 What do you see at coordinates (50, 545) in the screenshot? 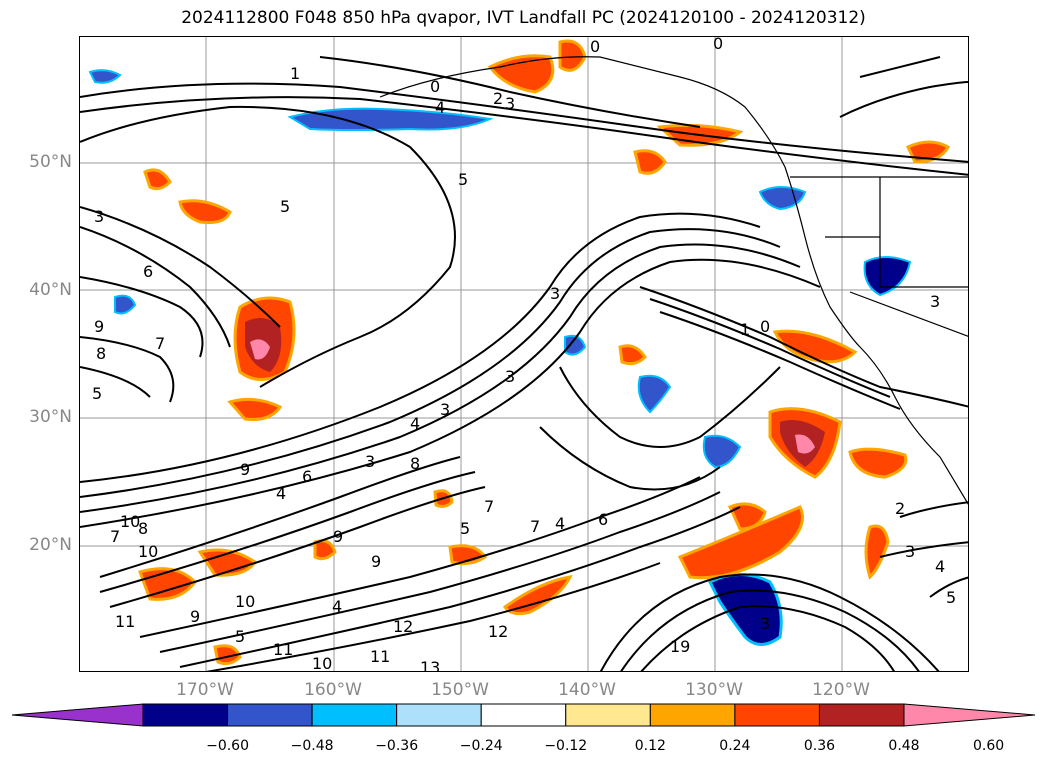
I see `lat-label: 20°N` at bounding box center [50, 545].